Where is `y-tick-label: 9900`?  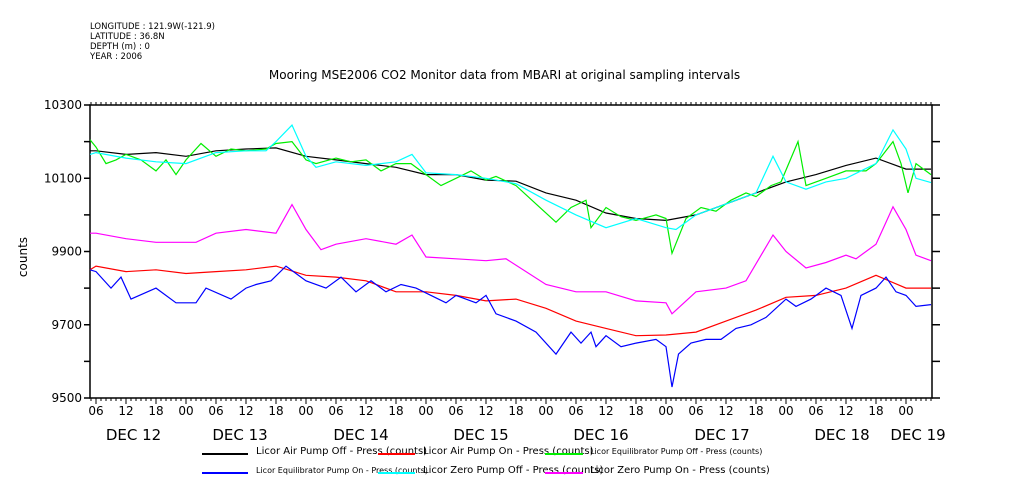
y-tick-label: 9900 is located at coordinates (66, 252).